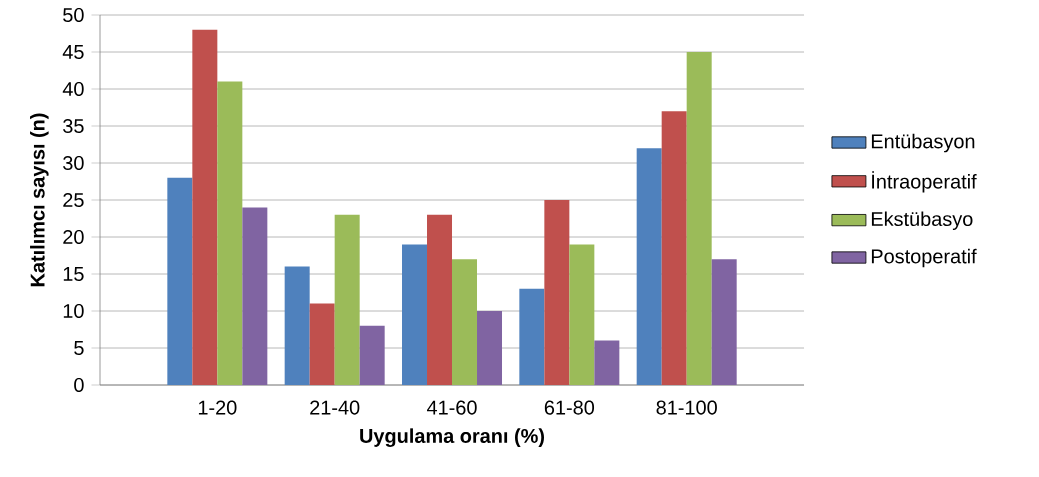  I want to click on y-tick-label: 5, so click(79, 348).